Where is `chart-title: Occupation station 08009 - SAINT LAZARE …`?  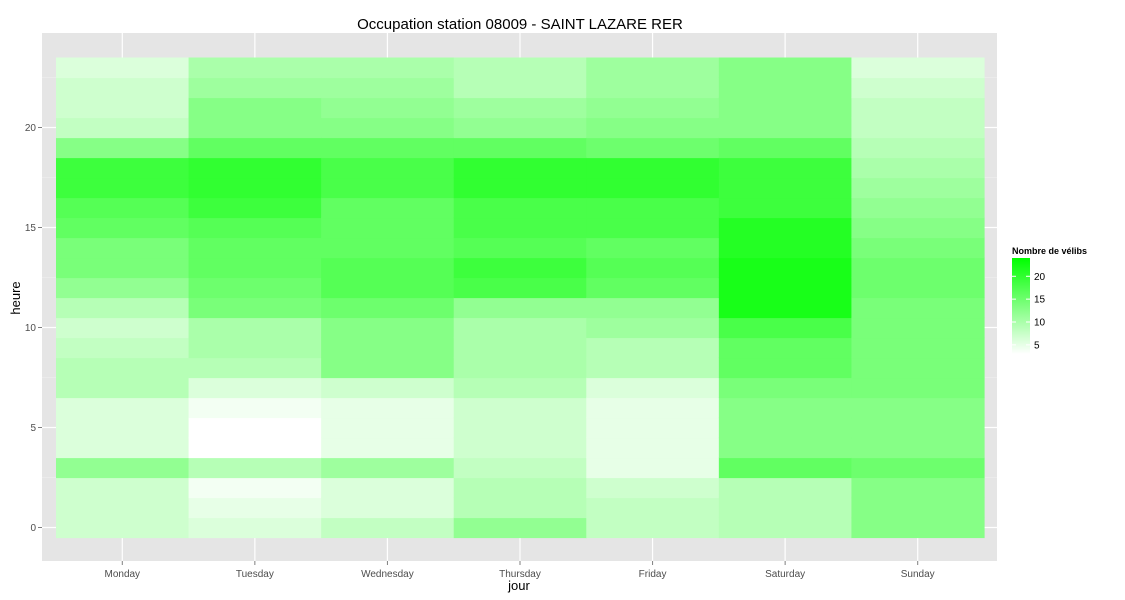
chart-title: Occupation station 08009 - SAINT LAZARE … is located at coordinates (520, 24).